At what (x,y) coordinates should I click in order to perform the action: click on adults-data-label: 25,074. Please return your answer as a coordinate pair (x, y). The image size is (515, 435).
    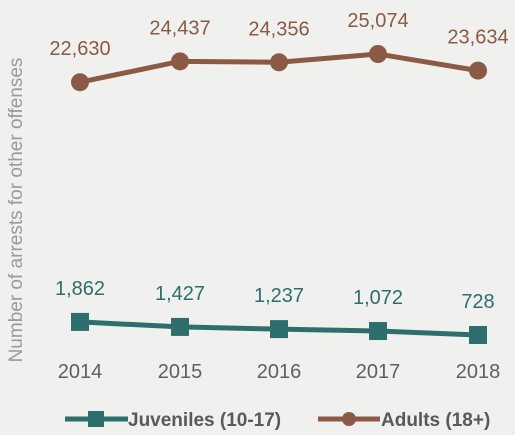
    Looking at the image, I should click on (377, 21).